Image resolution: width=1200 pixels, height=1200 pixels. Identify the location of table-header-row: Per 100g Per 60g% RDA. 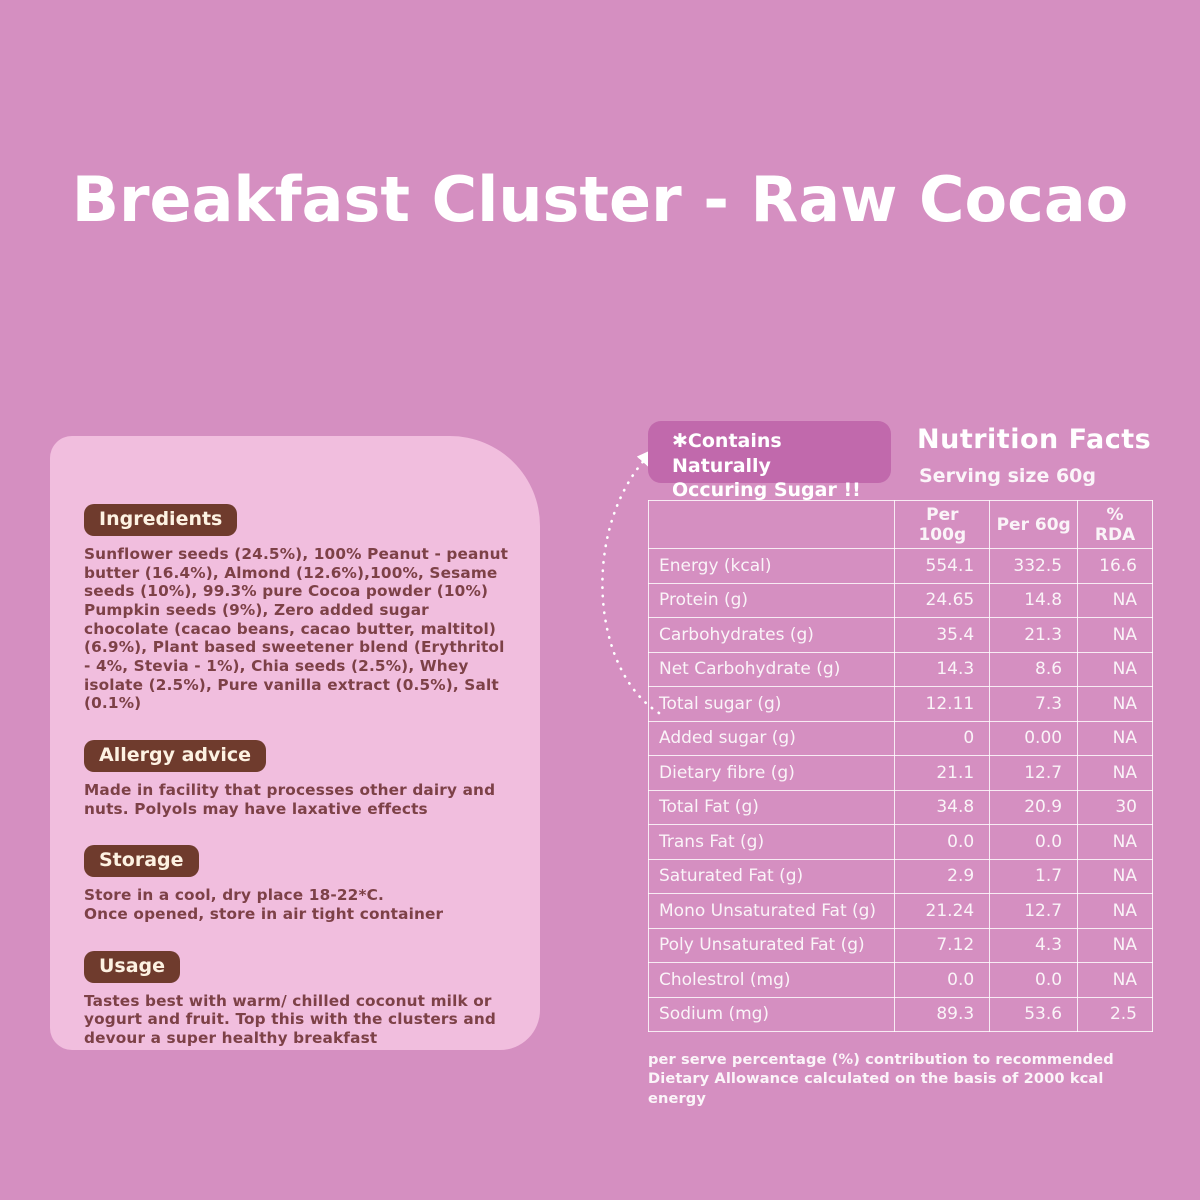
(900, 524).